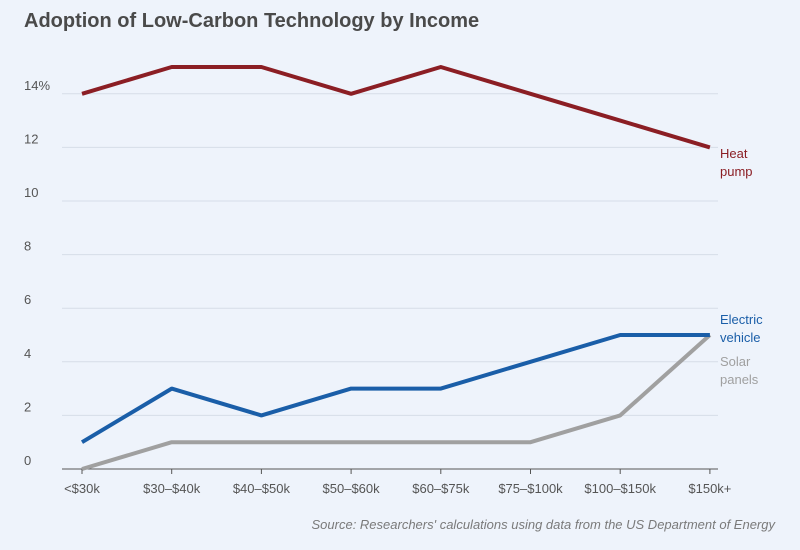 The image size is (800, 550). What do you see at coordinates (441, 488) in the screenshot?
I see `x-tick-label: $60–$75k` at bounding box center [441, 488].